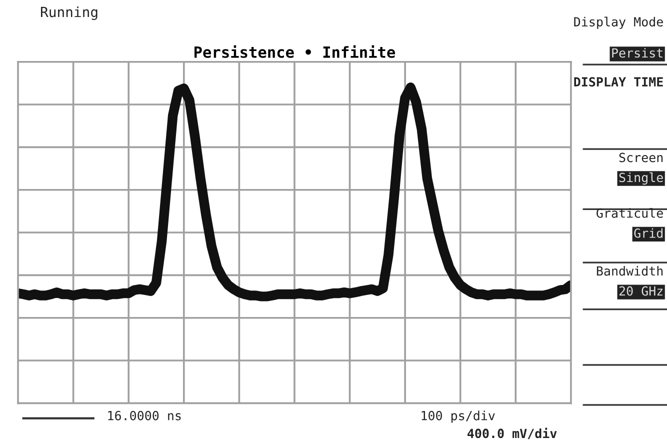 The height and width of the screenshot is (445, 667). Describe the element at coordinates (629, 271) in the screenshot. I see `text: Bandwidth` at that location.